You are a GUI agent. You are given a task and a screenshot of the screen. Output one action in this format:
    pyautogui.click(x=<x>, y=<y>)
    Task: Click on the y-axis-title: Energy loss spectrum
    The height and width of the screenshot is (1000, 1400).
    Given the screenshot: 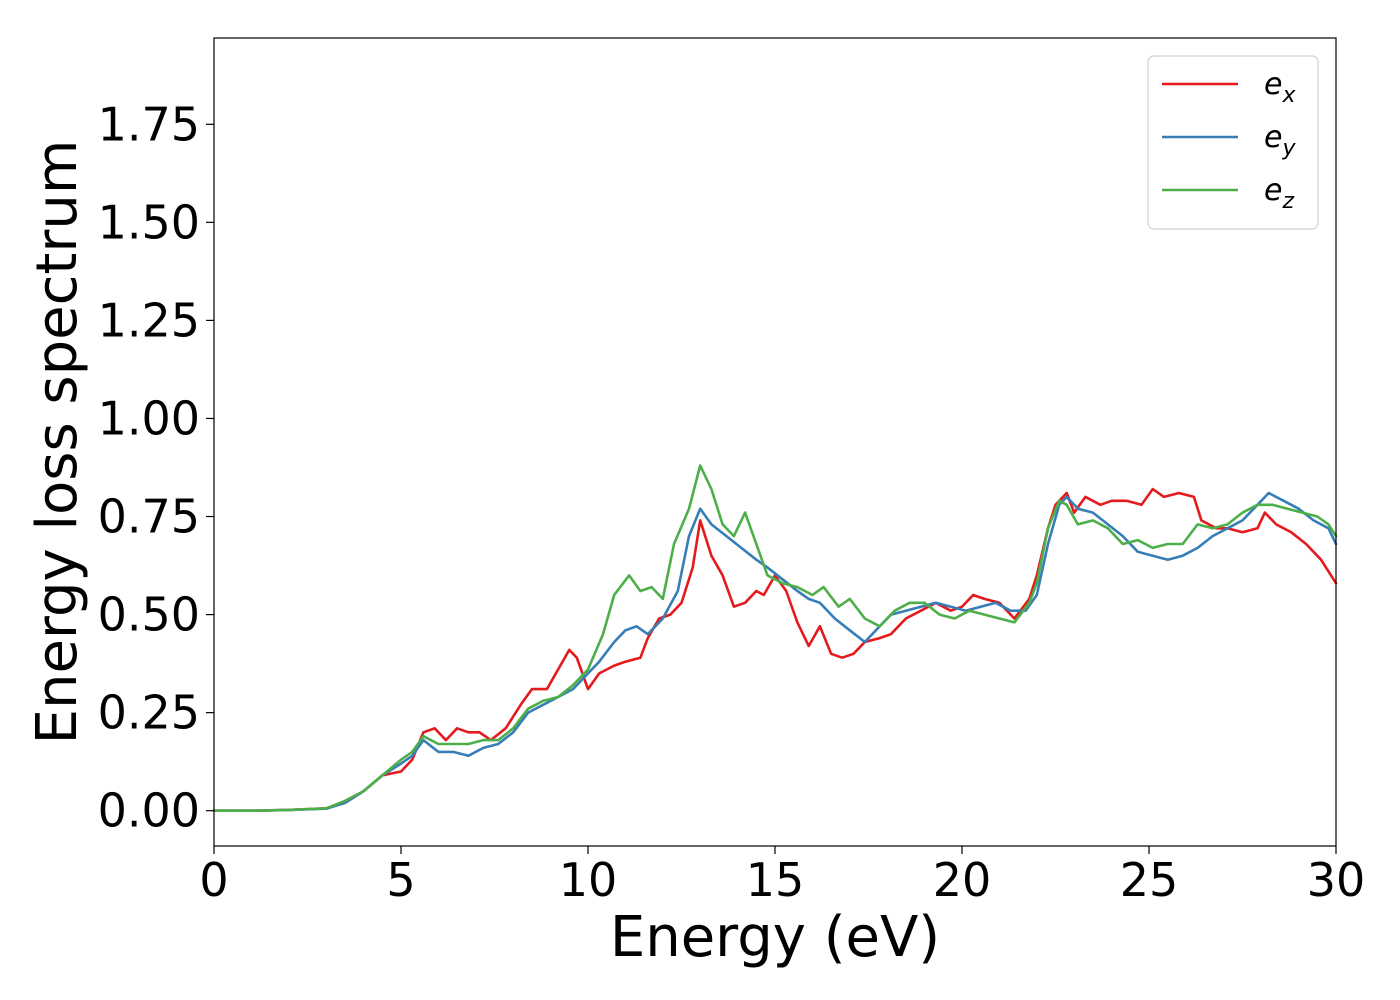 What is the action you would take?
    pyautogui.click(x=57, y=442)
    